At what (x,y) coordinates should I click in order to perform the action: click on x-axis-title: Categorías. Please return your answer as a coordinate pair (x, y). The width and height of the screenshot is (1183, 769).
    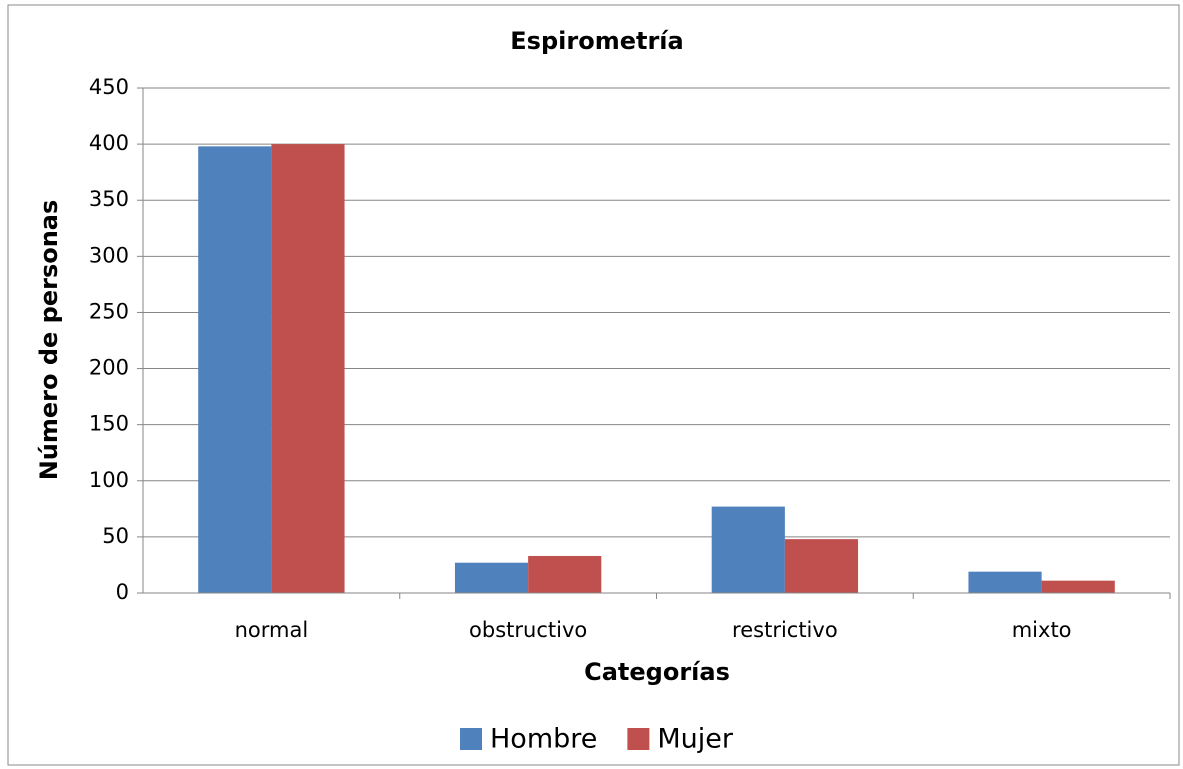
    Looking at the image, I should click on (657, 672).